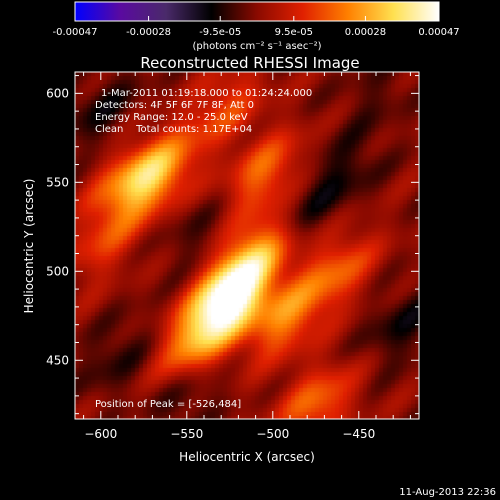  What do you see at coordinates (257, 11) in the screenshot?
I see `colorbar` at bounding box center [257, 11].